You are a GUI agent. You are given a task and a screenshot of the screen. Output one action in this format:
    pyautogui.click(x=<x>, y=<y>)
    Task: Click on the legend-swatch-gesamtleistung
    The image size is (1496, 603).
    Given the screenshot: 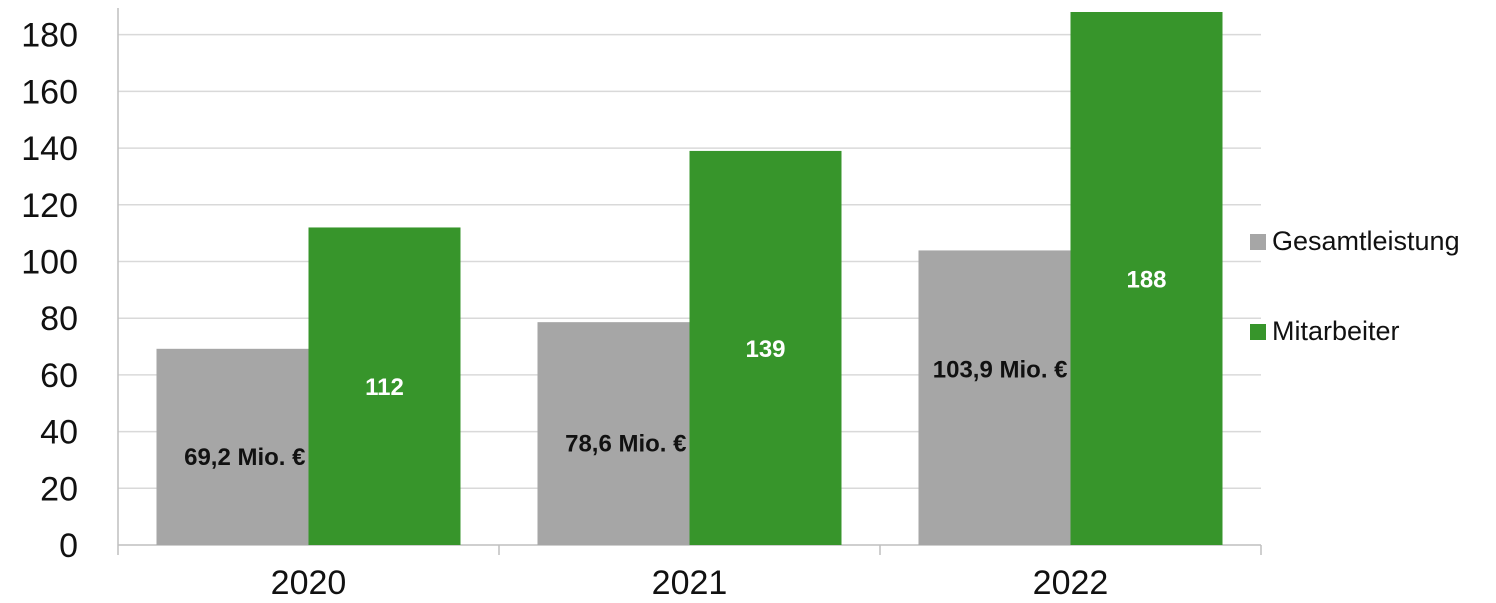 What is the action you would take?
    pyautogui.click(x=1258, y=242)
    